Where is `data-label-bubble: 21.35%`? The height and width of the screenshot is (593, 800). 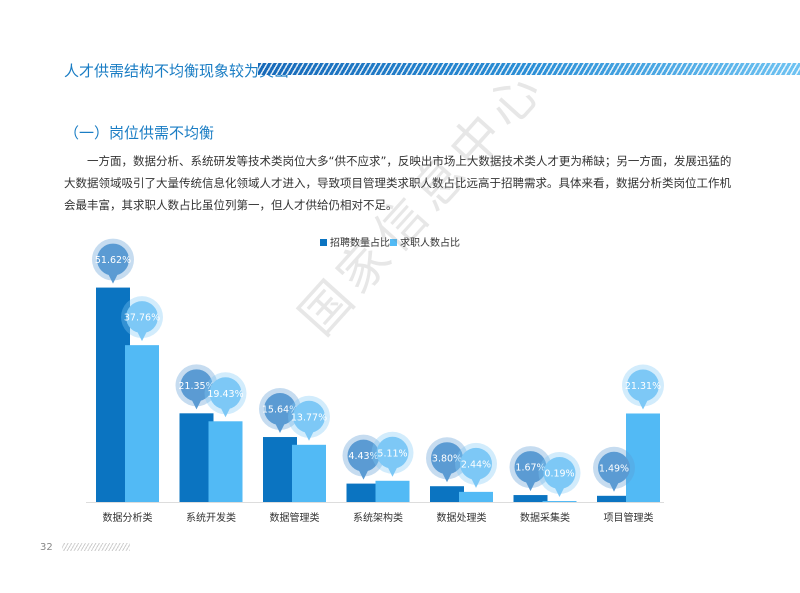 data-label-bubble: 21.35% is located at coordinates (196, 387).